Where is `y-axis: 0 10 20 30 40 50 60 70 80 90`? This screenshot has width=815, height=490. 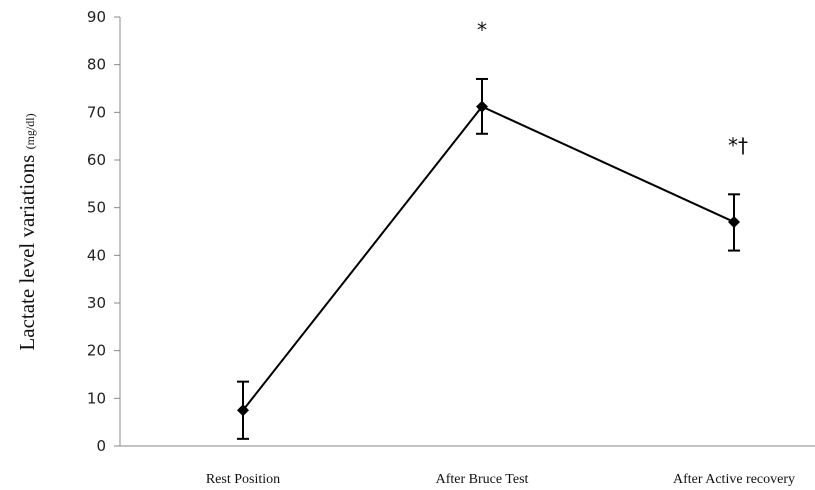
y-axis: 0 10 20 30 40 50 60 70 80 90 is located at coordinates (104, 231).